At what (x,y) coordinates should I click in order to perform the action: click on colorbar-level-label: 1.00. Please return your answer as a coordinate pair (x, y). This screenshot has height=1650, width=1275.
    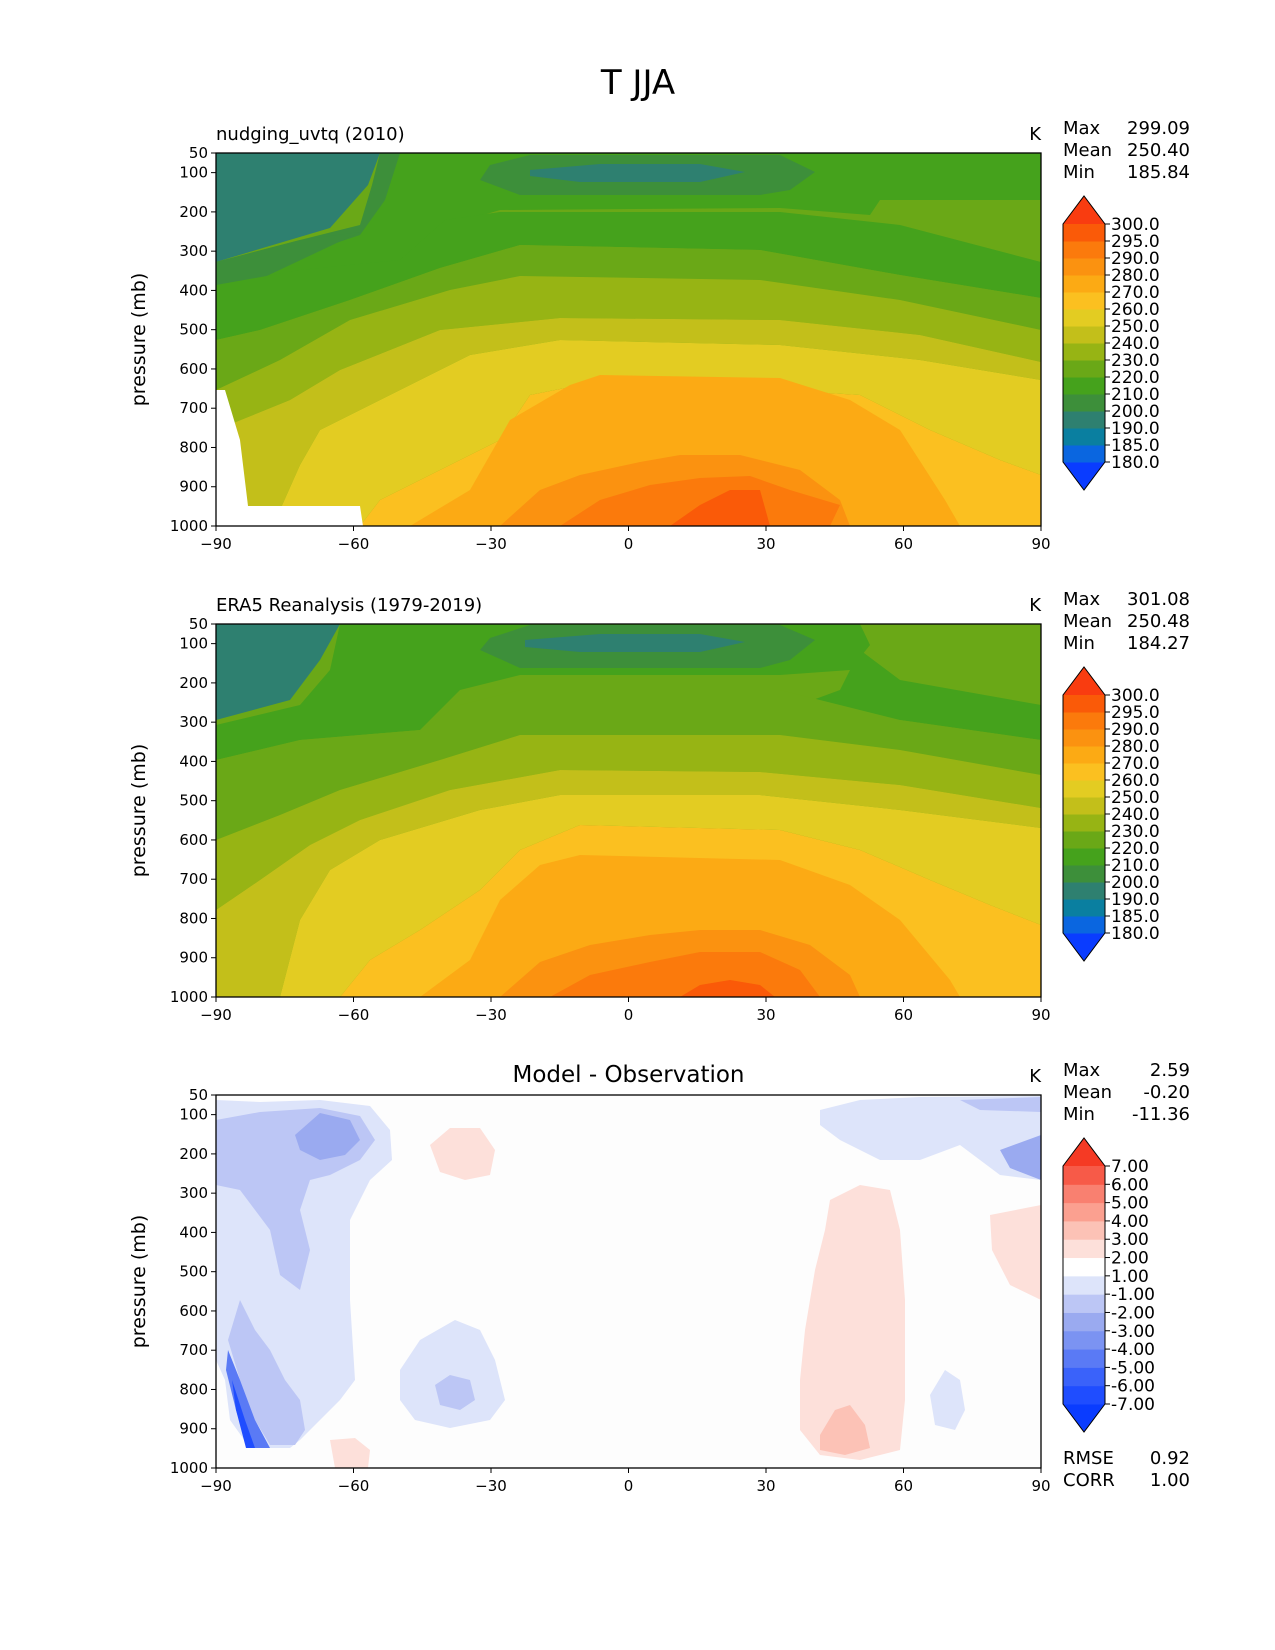
    Looking at the image, I should click on (1130, 1277).